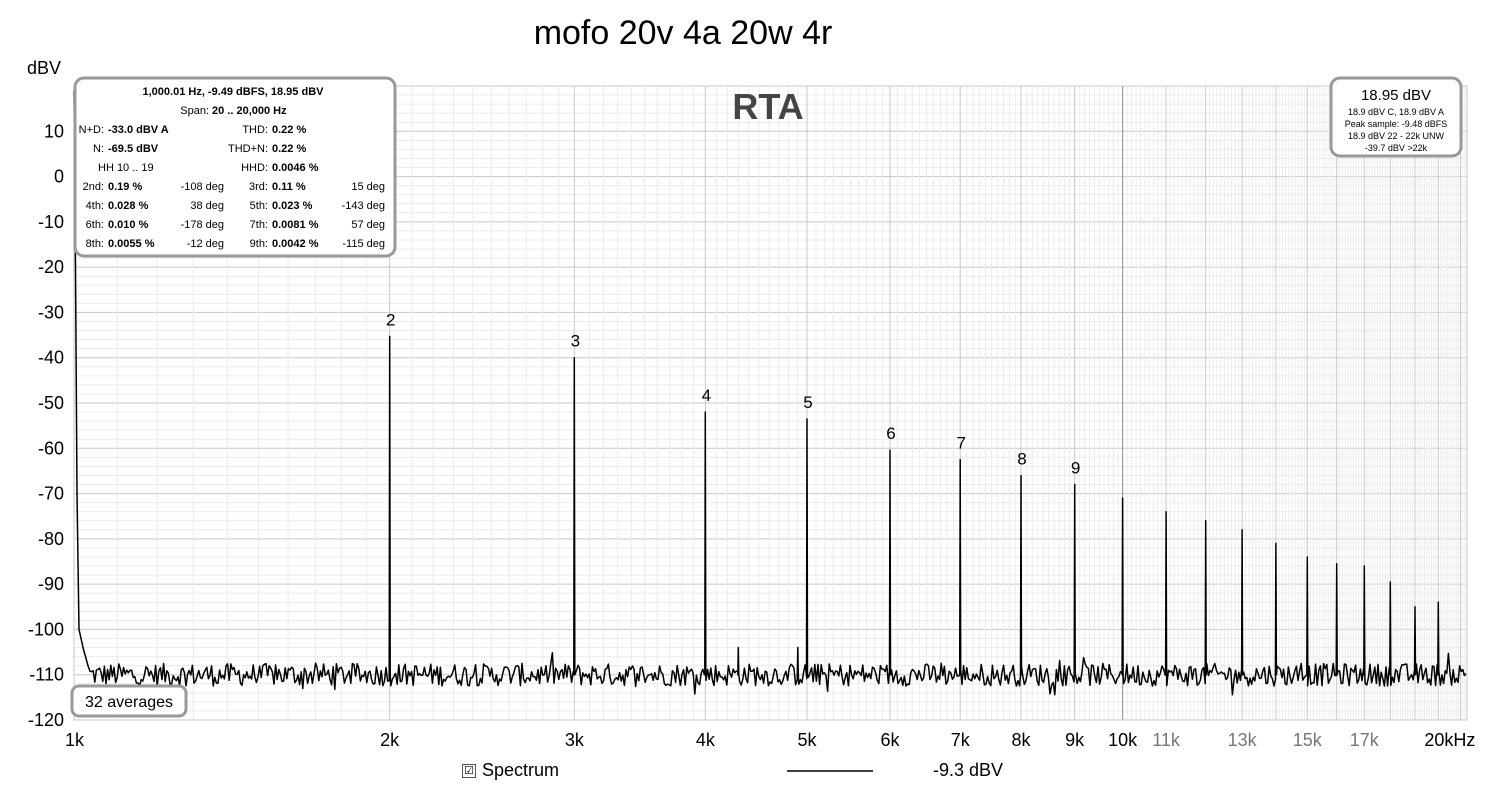 The height and width of the screenshot is (791, 1500). What do you see at coordinates (1166, 740) in the screenshot?
I see `x-tick-label: 11k` at bounding box center [1166, 740].